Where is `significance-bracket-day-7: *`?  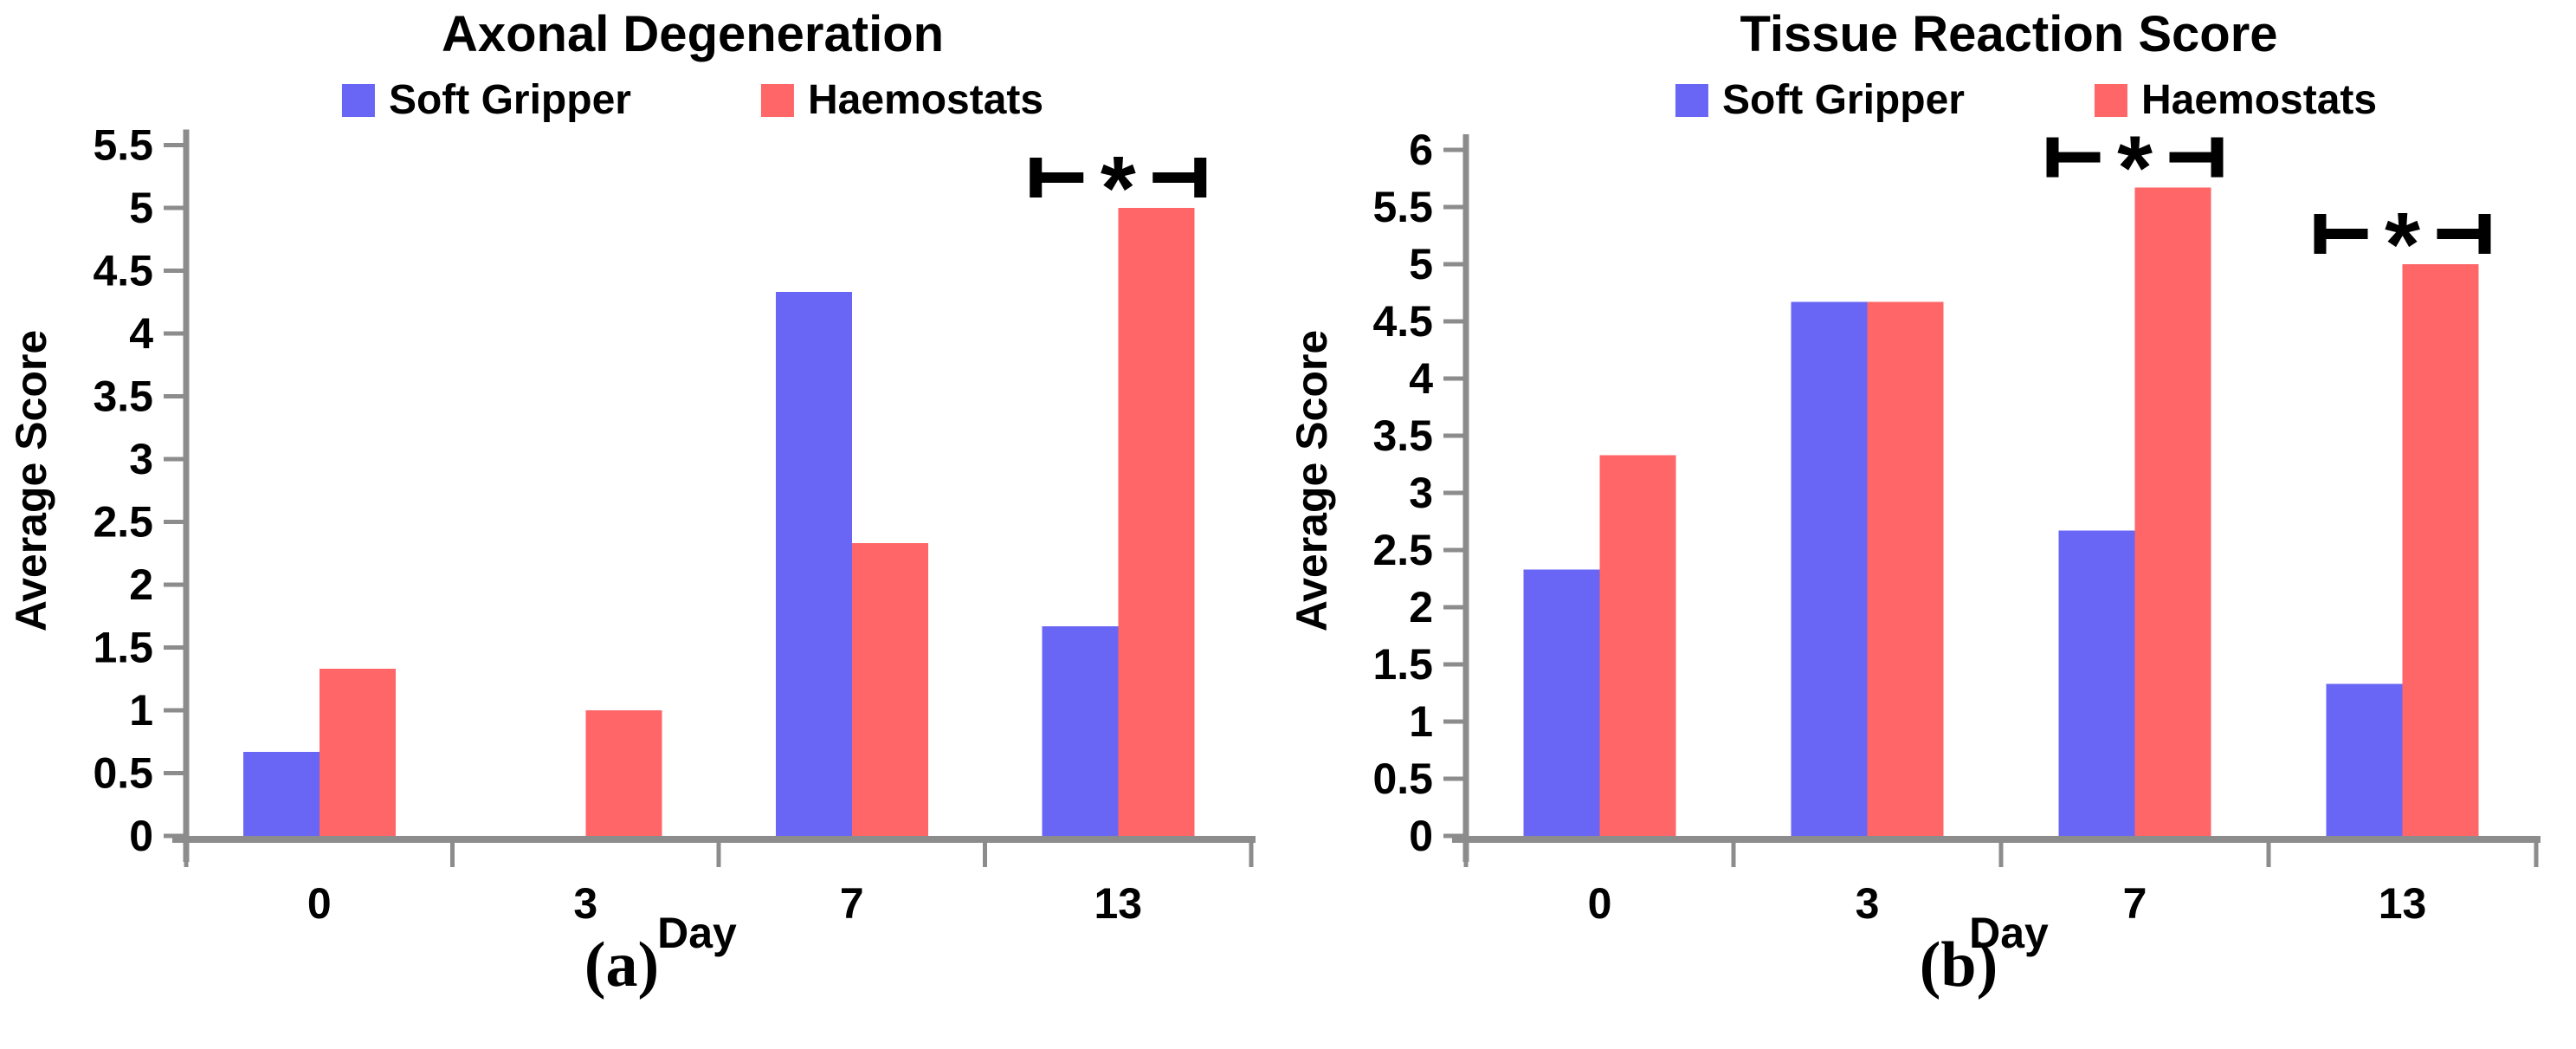
significance-bracket-day-7: * is located at coordinates (2135, 168).